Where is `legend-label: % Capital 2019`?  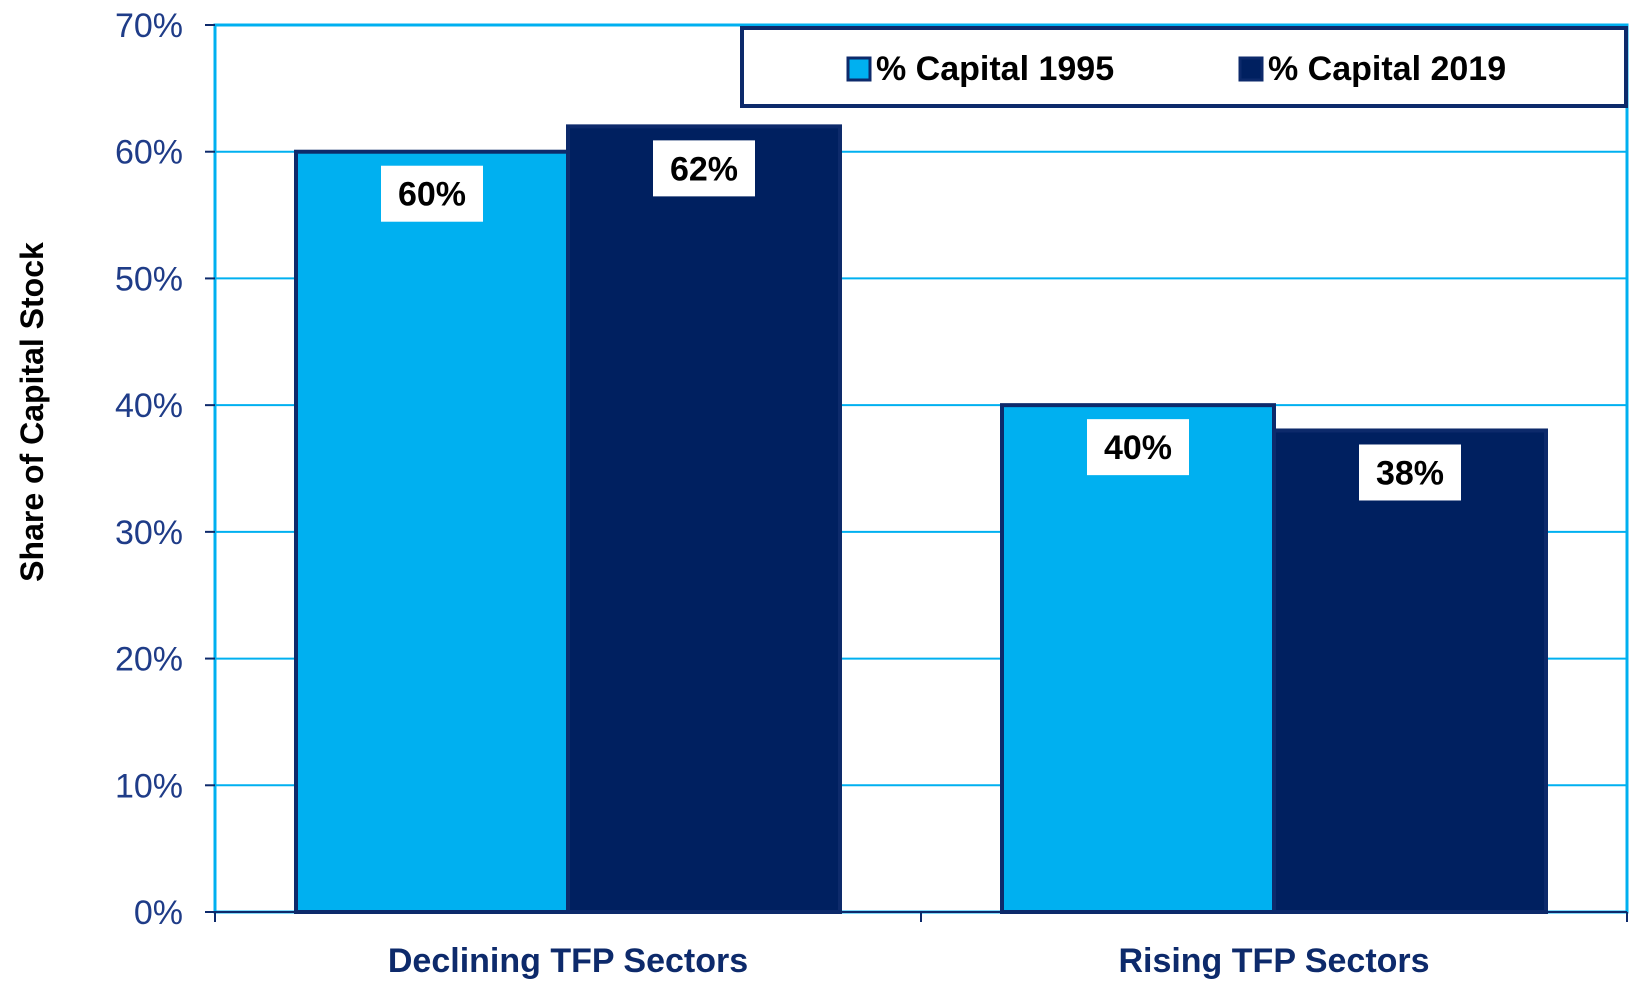
legend-label: % Capital 2019 is located at coordinates (1387, 69).